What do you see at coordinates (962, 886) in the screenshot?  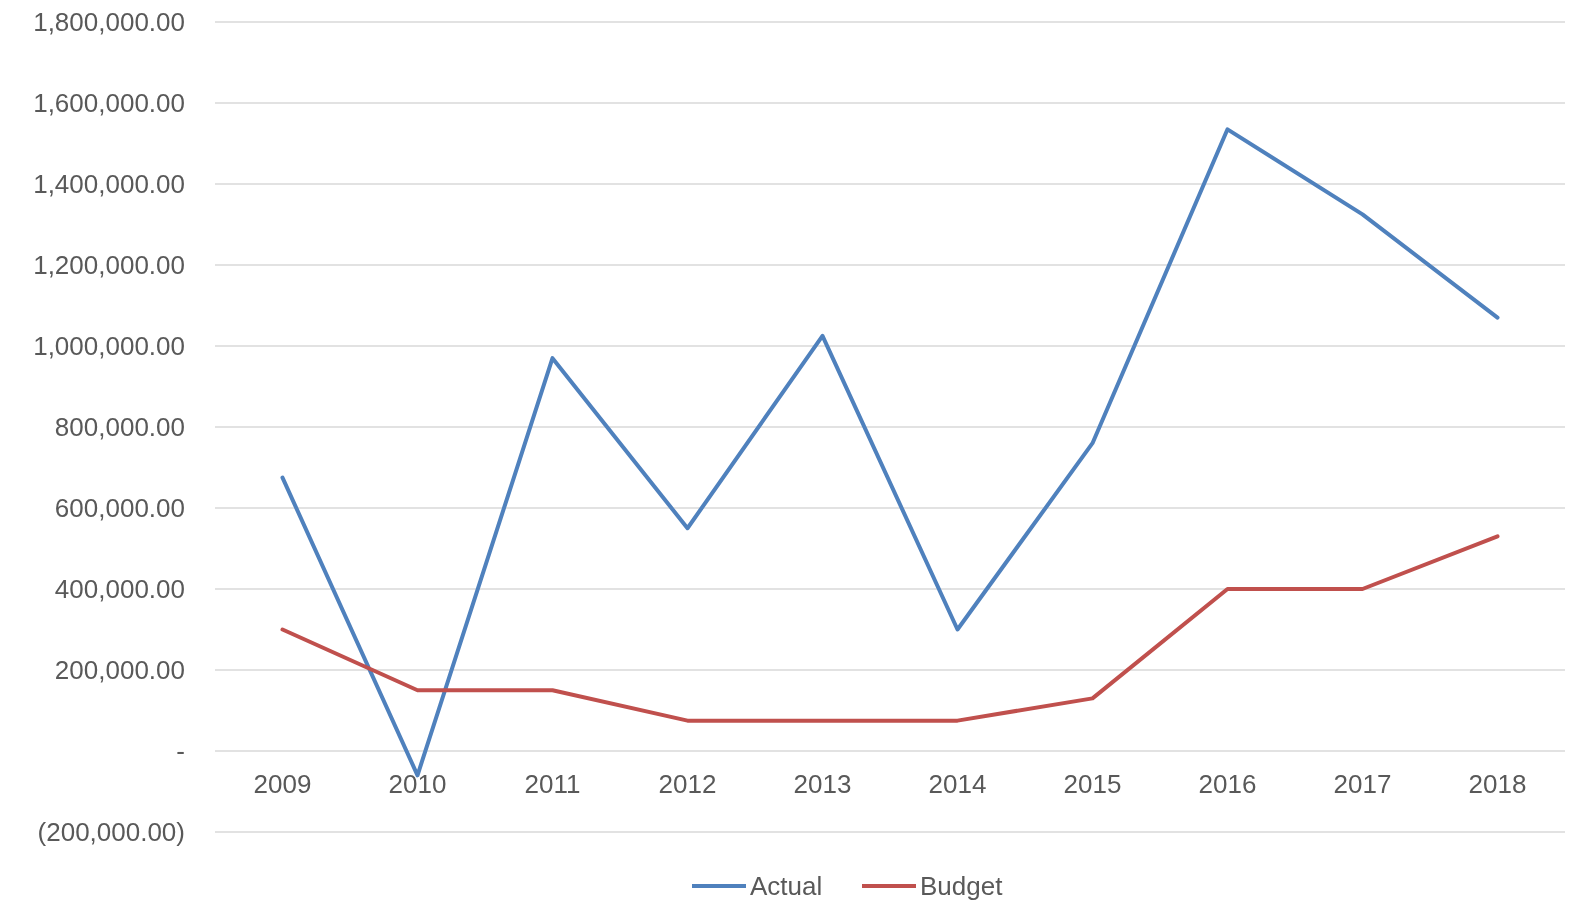 I see `legend-label: Budget` at bounding box center [962, 886].